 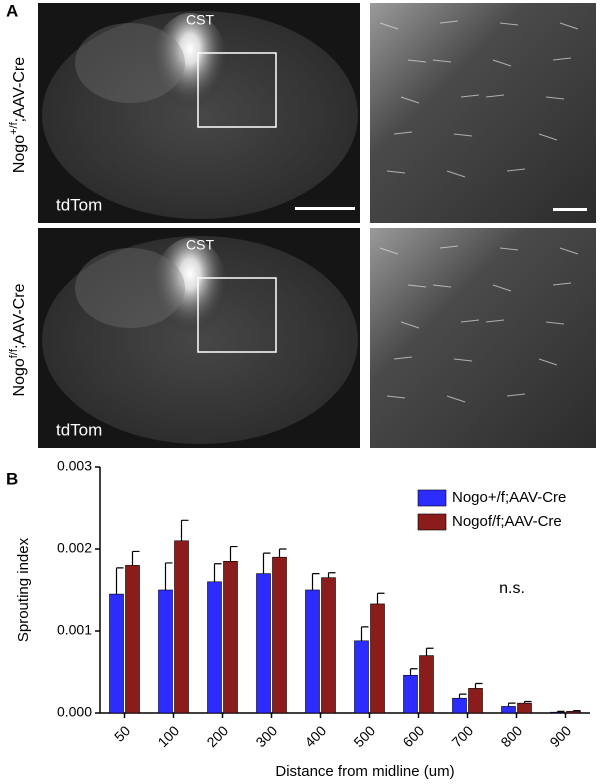 I want to click on x-tick-label: 300, so click(x=266, y=736).